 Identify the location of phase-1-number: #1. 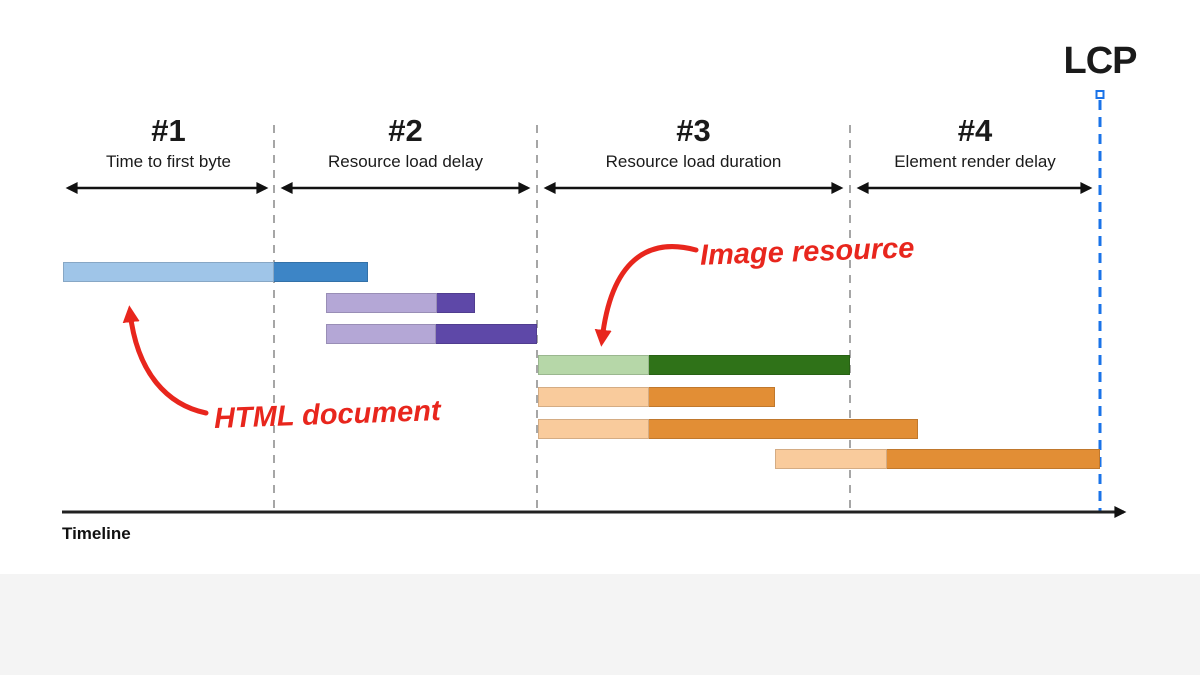
(168, 130).